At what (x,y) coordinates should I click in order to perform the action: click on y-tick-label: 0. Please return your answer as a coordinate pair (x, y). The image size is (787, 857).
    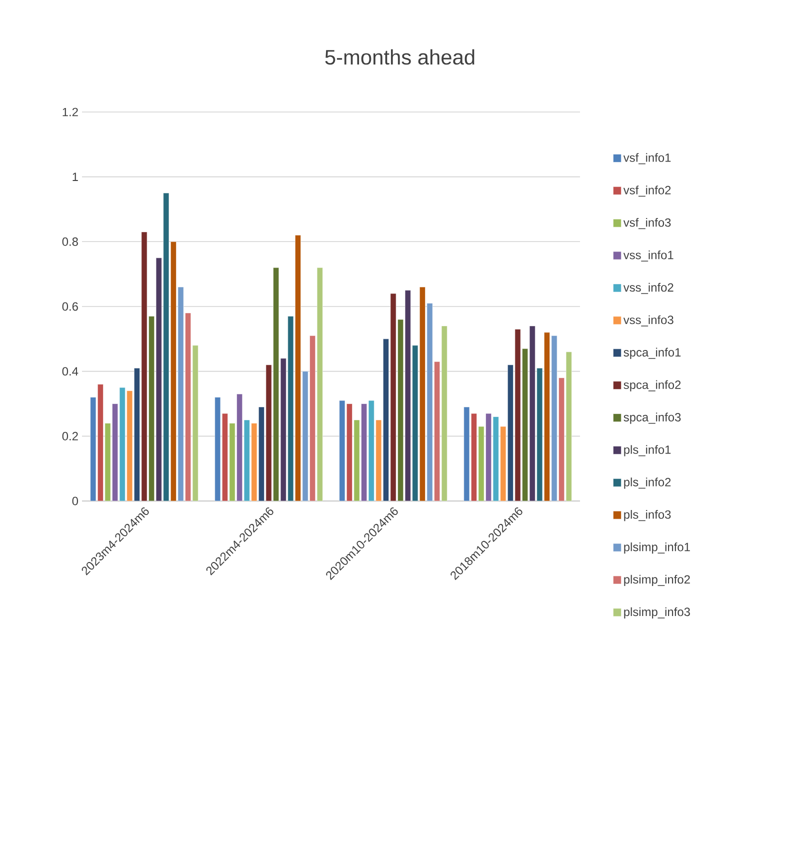
    Looking at the image, I should click on (75, 501).